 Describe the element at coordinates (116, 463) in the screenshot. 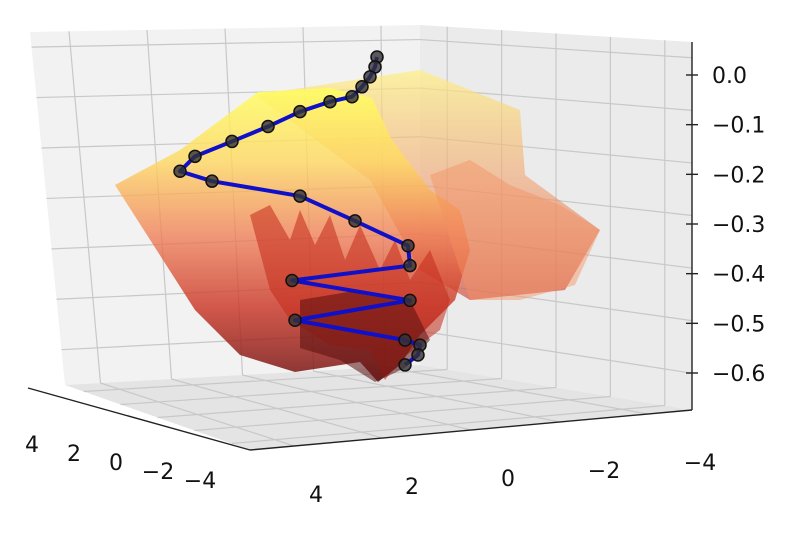

I see `x-tick-label: 0` at that location.